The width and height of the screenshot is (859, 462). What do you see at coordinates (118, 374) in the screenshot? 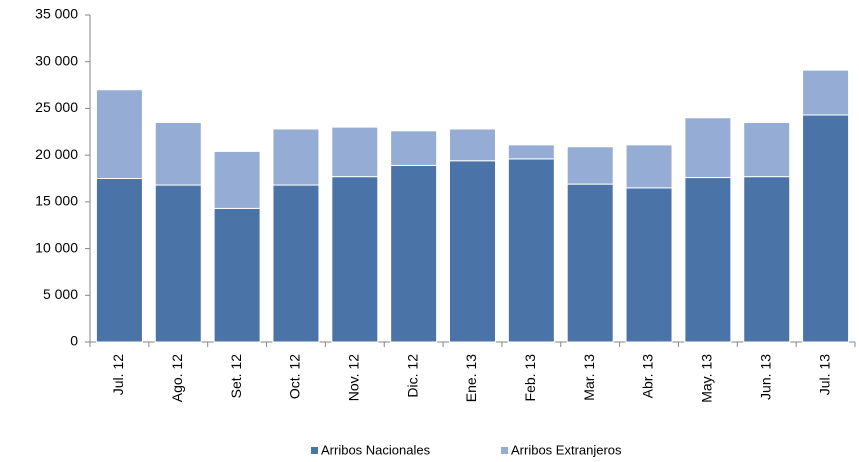
I see `x-tick-label: Jul. 12` at bounding box center [118, 374].